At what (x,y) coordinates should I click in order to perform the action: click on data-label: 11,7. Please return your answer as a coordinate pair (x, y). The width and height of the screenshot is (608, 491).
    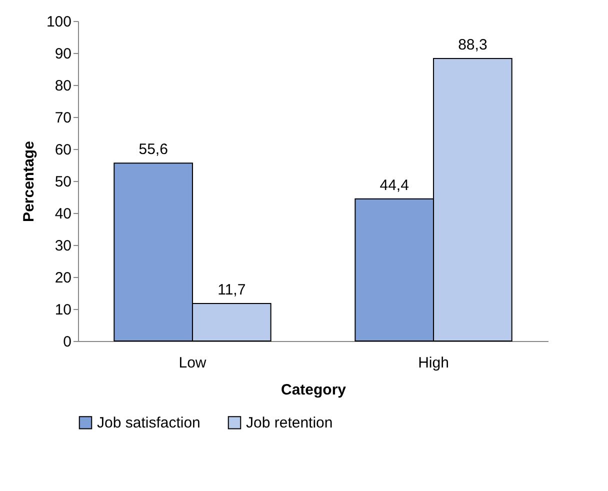
    Looking at the image, I should click on (232, 290).